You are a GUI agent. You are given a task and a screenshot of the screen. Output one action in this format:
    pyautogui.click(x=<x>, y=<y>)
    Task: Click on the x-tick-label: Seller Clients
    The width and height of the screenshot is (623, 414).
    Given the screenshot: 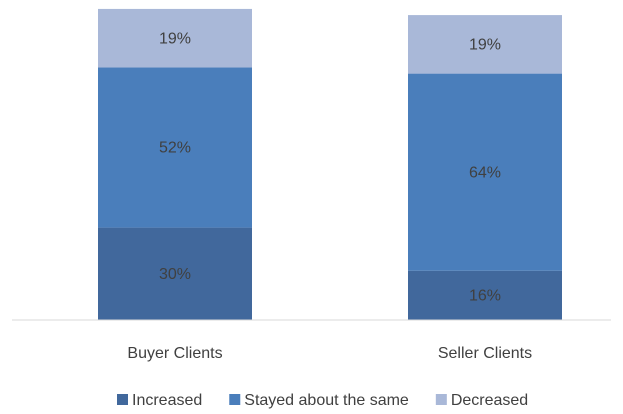 What is the action you would take?
    pyautogui.click(x=485, y=353)
    